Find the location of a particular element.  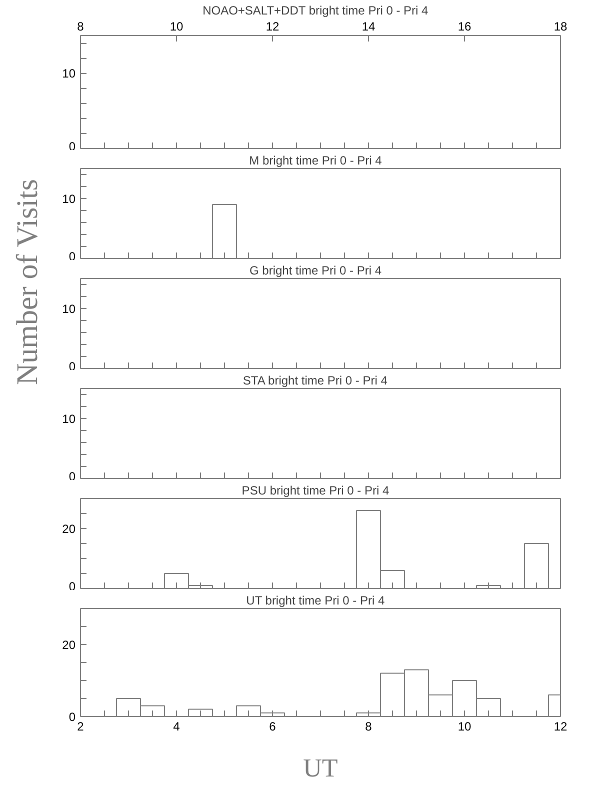

x2-tick-label: 8 is located at coordinates (80, 27).